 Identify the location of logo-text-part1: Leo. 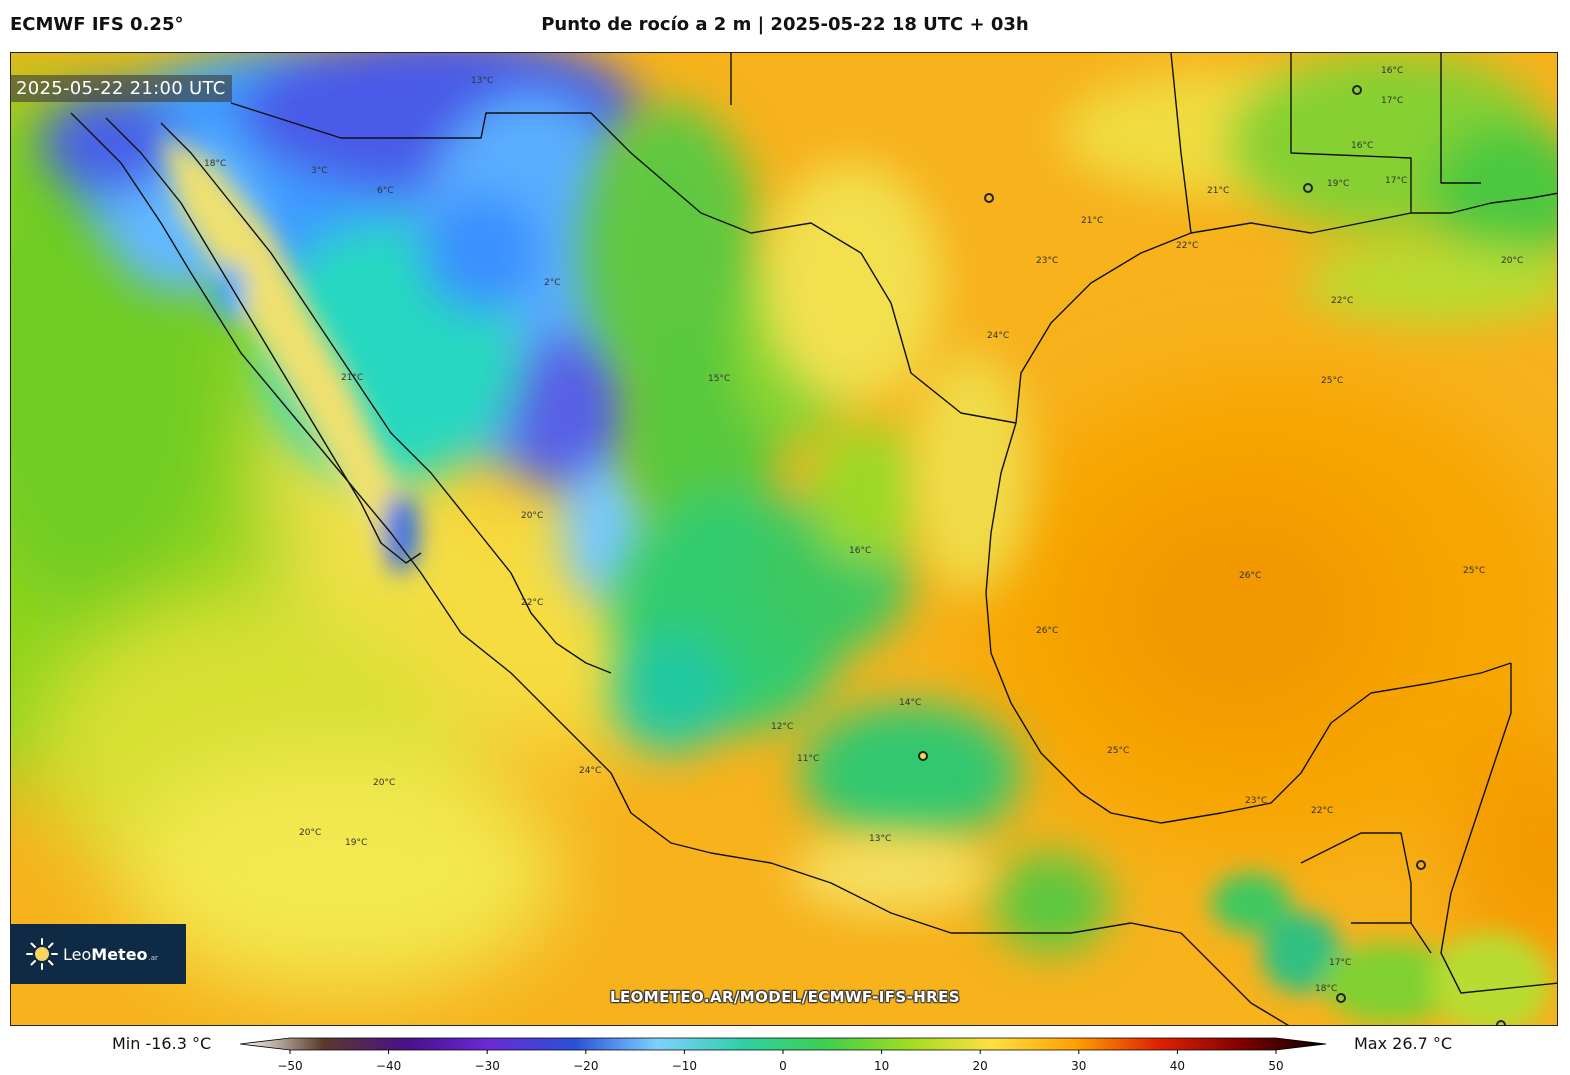
(77, 954).